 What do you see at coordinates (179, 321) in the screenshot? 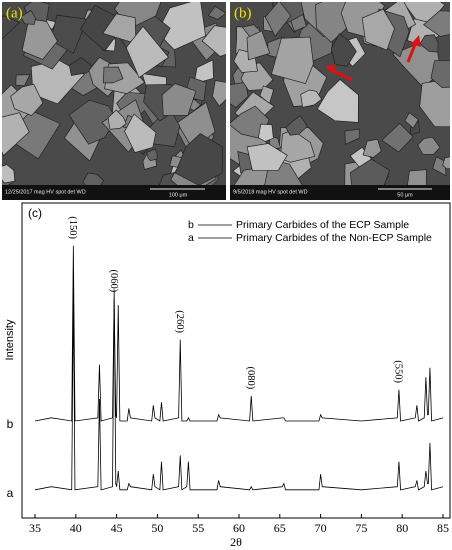
I see `peak-label: (260)` at bounding box center [179, 321].